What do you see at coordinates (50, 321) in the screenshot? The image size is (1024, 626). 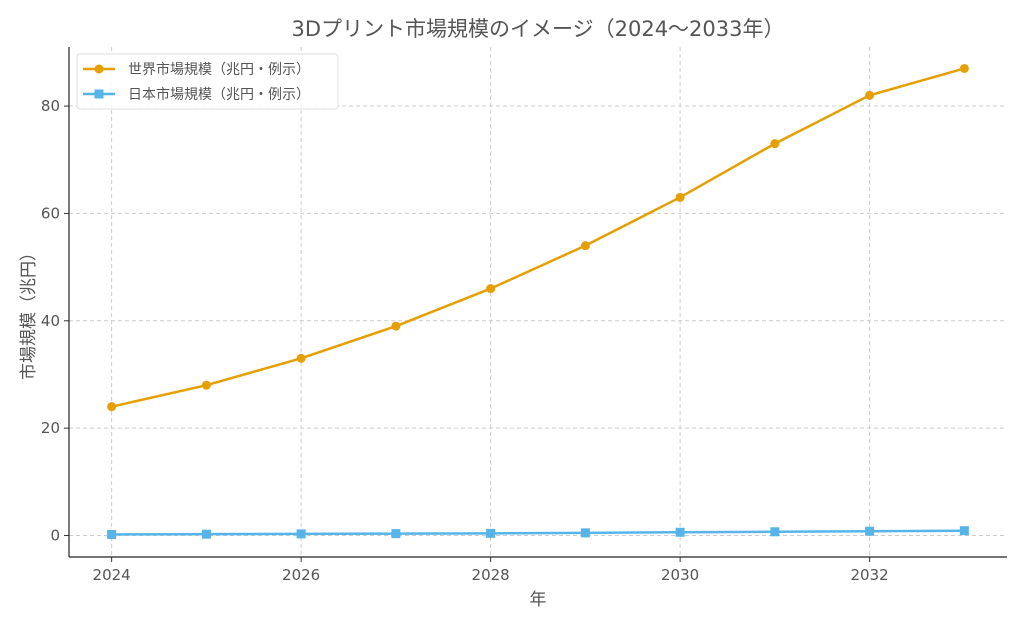 I see `y-tick-label: 40` at bounding box center [50, 321].